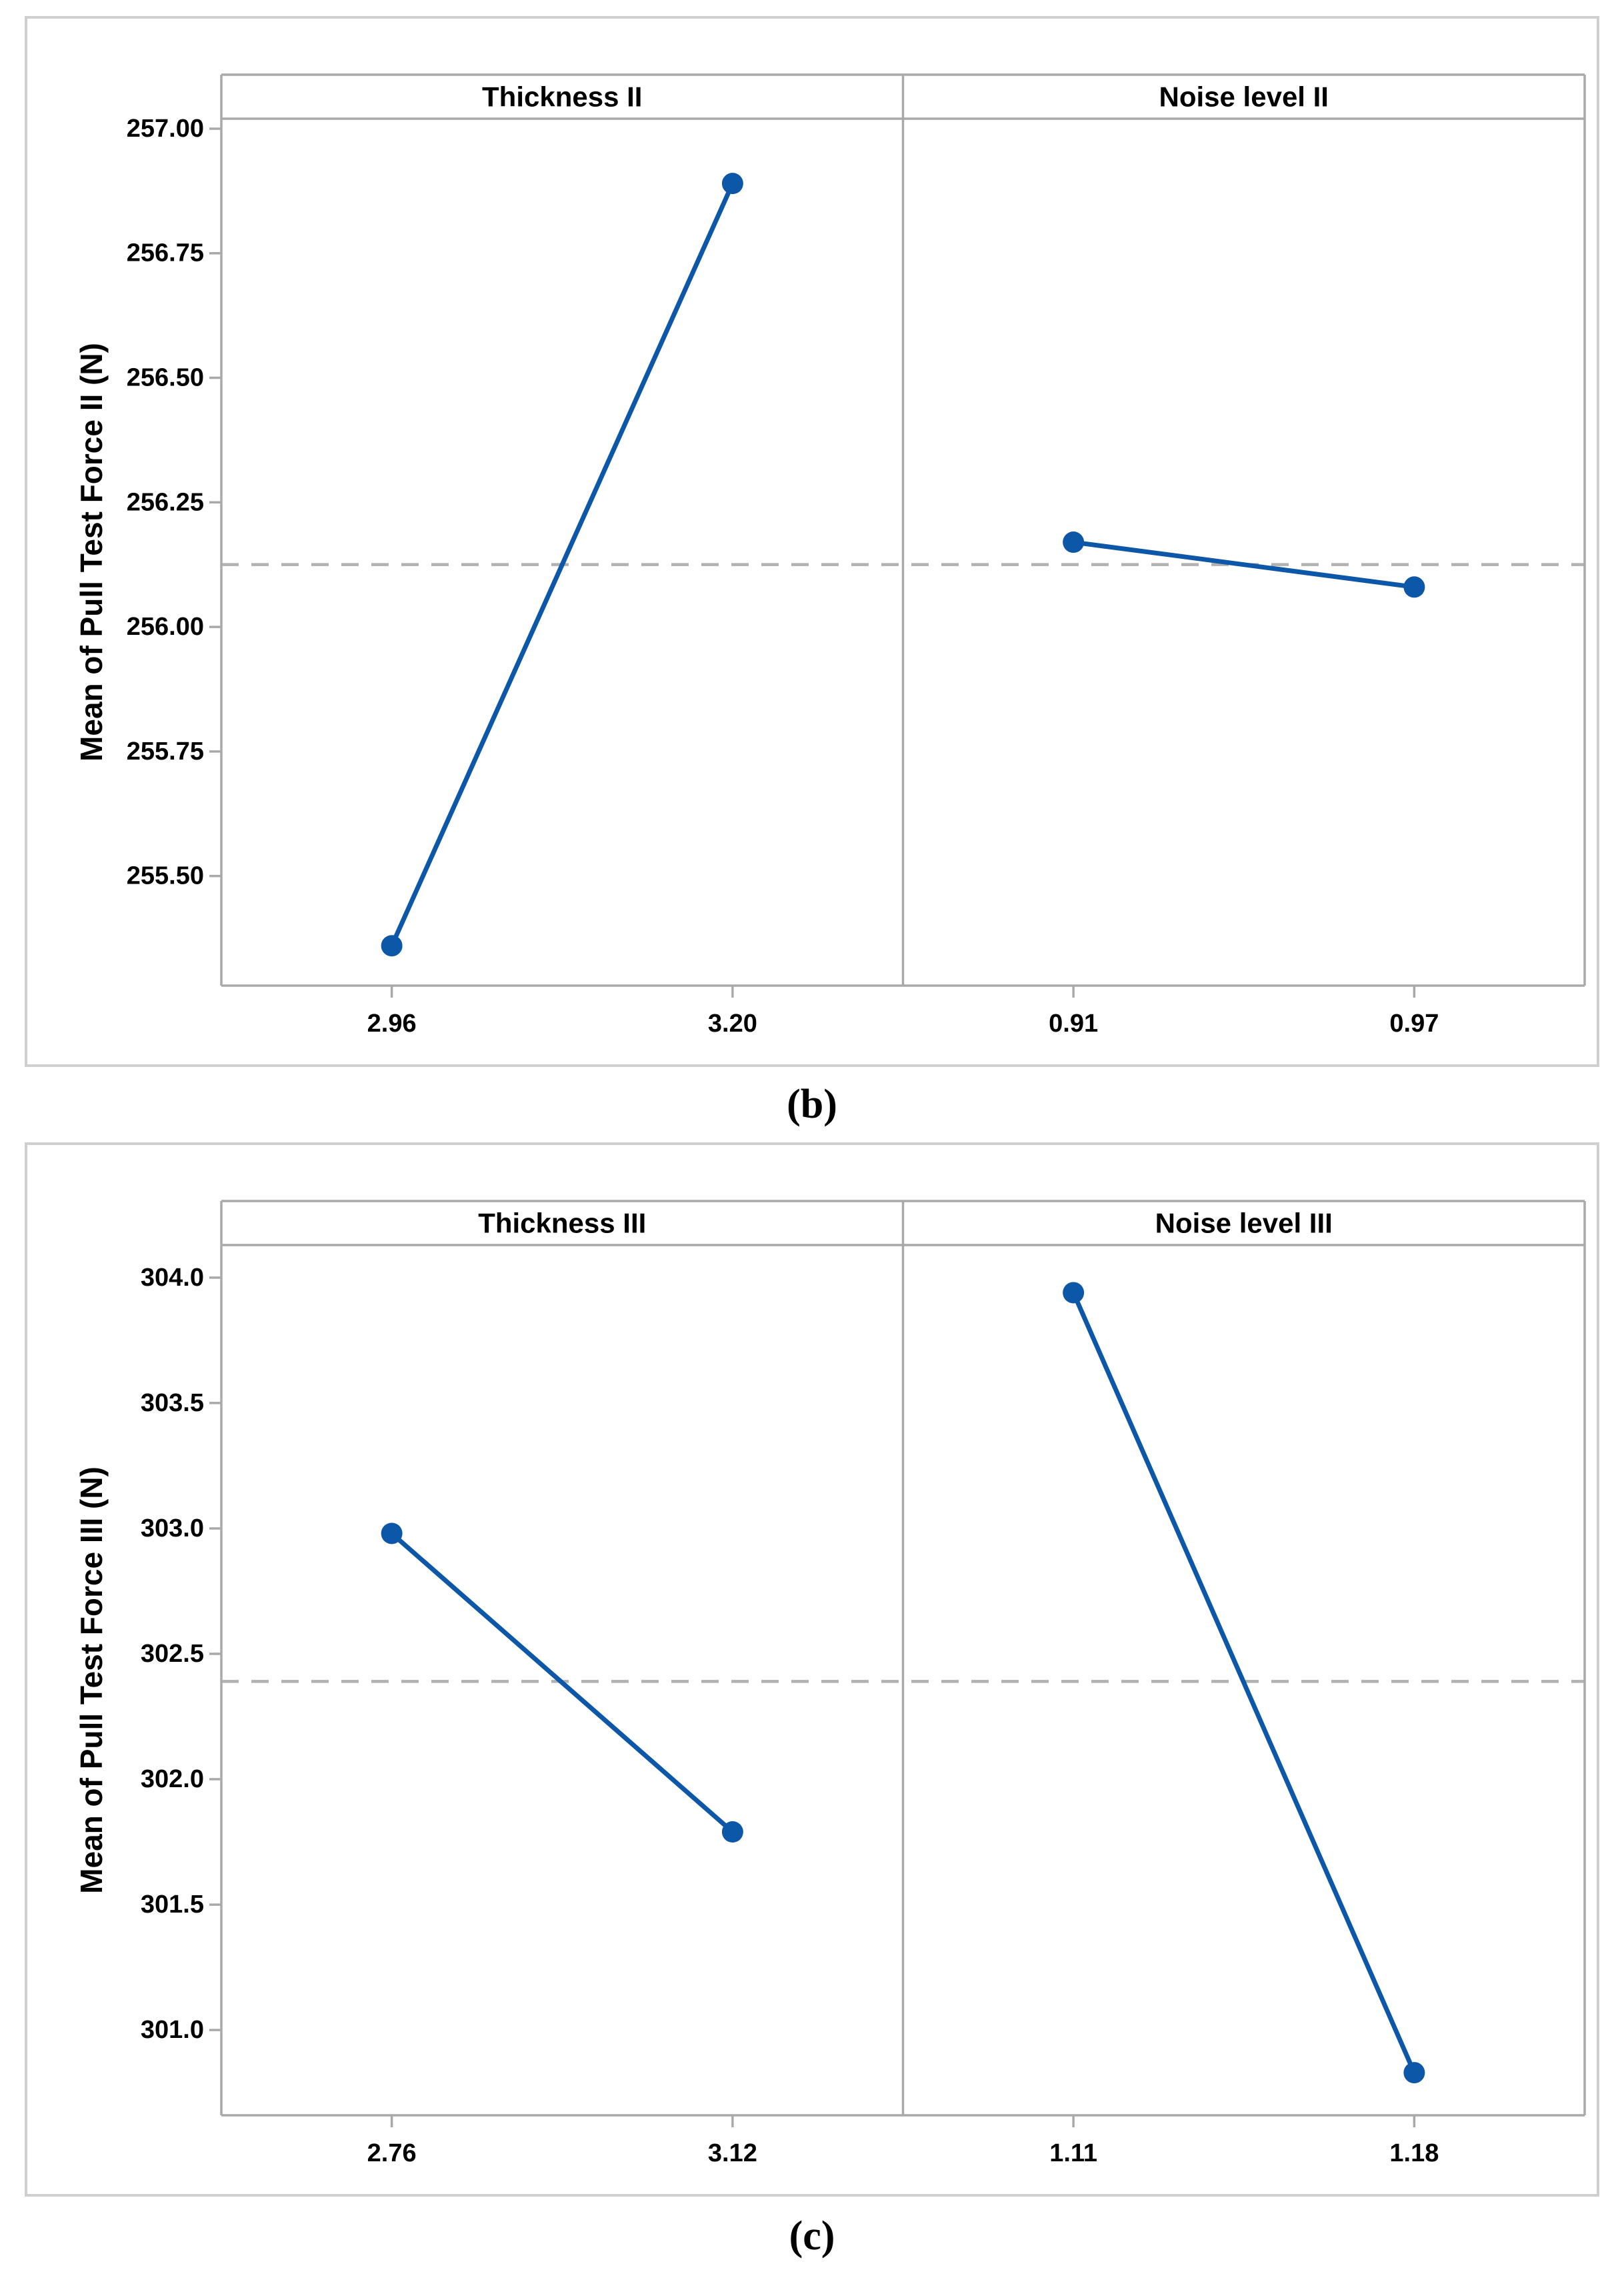 This screenshot has height=2276, width=1624. What do you see at coordinates (1073, 1024) in the screenshot?
I see `x-tick-label: 0.91` at bounding box center [1073, 1024].